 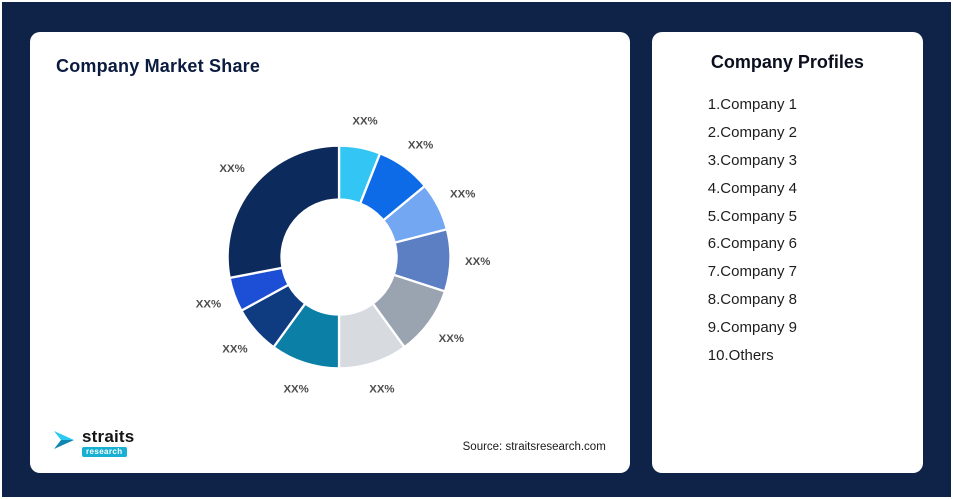 What do you see at coordinates (64, 442) in the screenshot?
I see `straits-logo-icon` at bounding box center [64, 442].